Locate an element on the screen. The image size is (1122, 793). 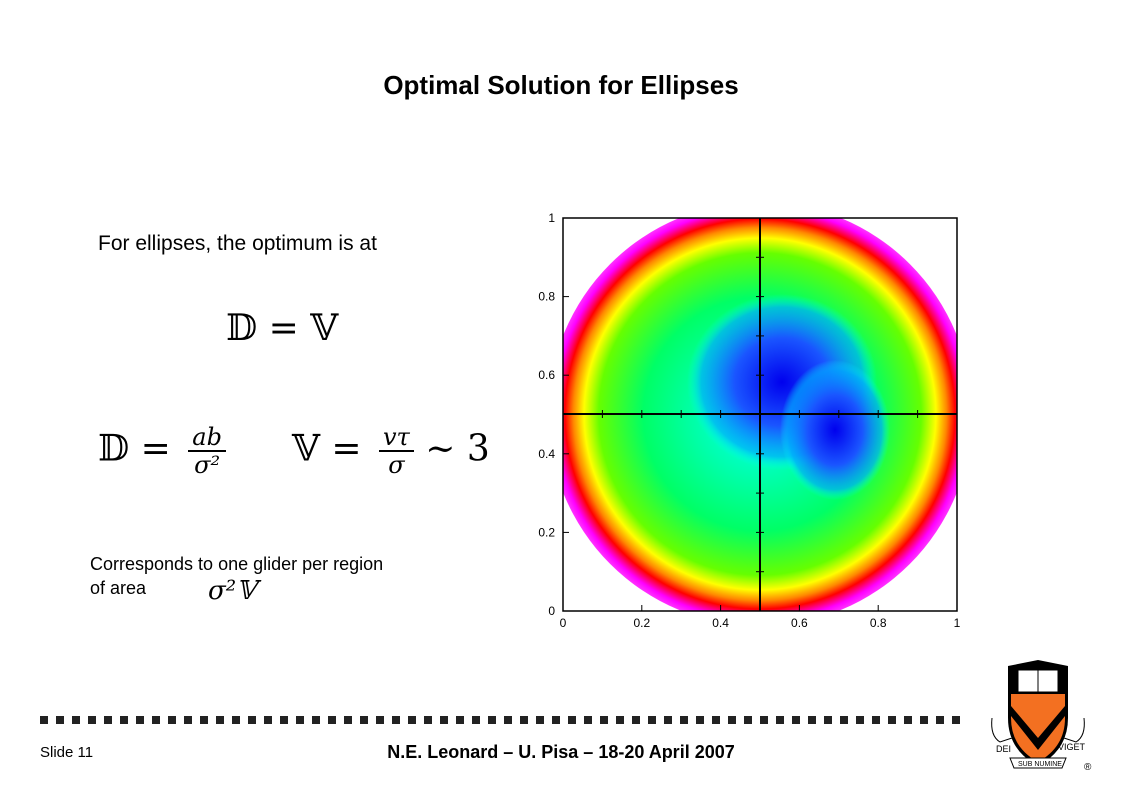
equation-d-lhs: 𝔻 = is located at coordinates (134, 449).